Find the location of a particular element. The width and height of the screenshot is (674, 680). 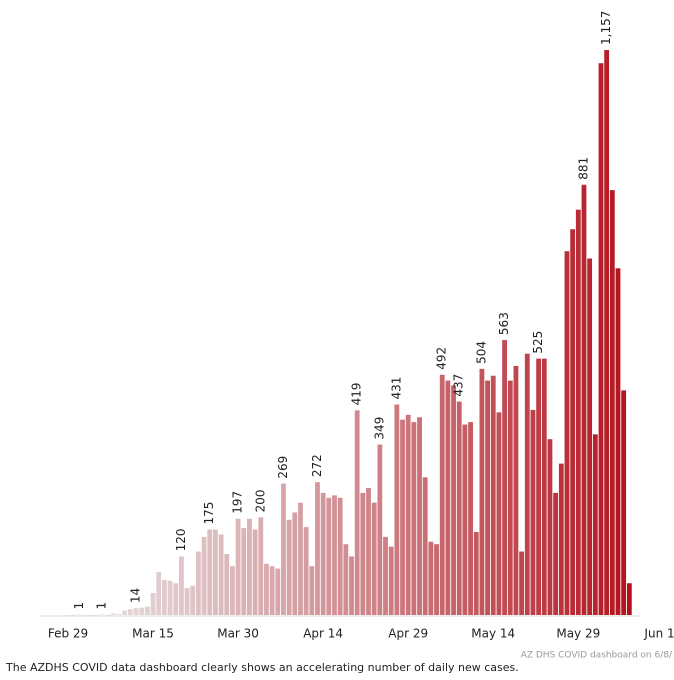

value-label: 1,157 is located at coordinates (606, 28).